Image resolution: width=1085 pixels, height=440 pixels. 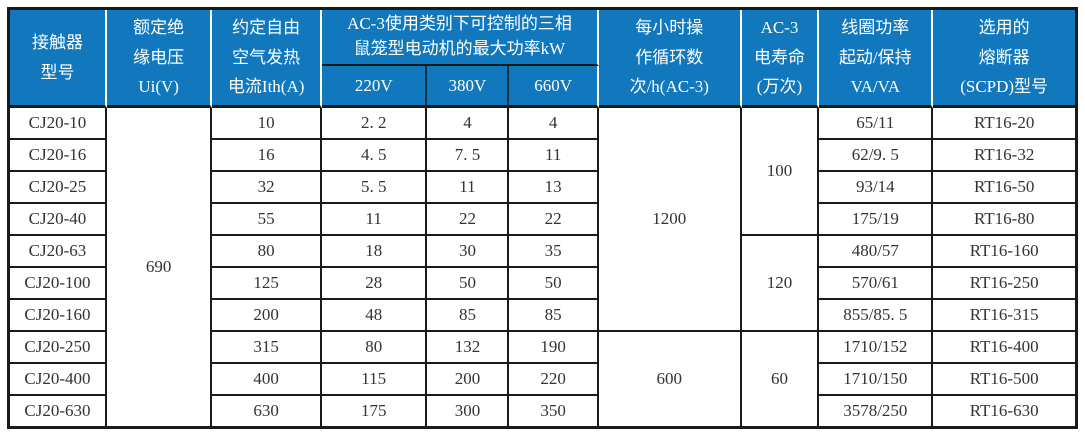 I want to click on cell-model: CJ20-16, so click(x=58, y=156).